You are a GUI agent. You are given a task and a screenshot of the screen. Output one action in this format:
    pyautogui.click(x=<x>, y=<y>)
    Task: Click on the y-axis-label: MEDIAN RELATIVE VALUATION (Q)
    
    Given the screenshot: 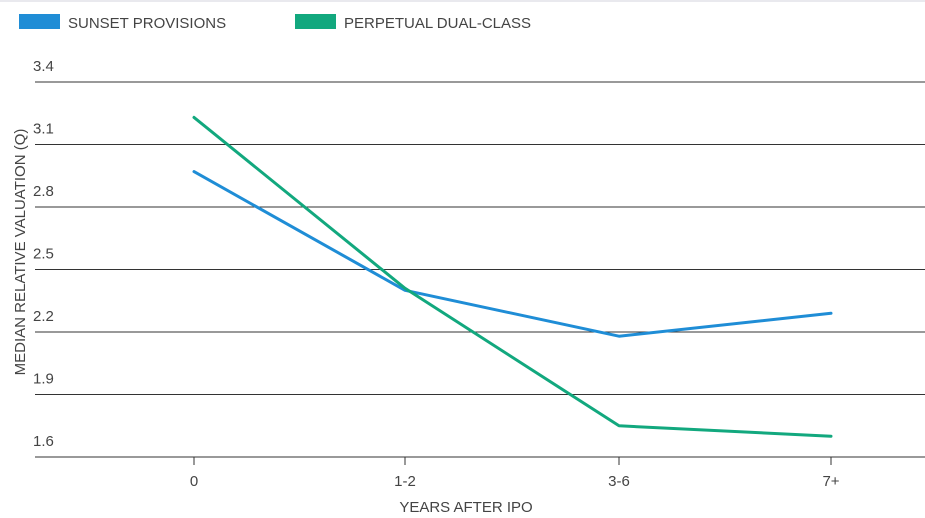 What is the action you would take?
    pyautogui.click(x=20, y=252)
    